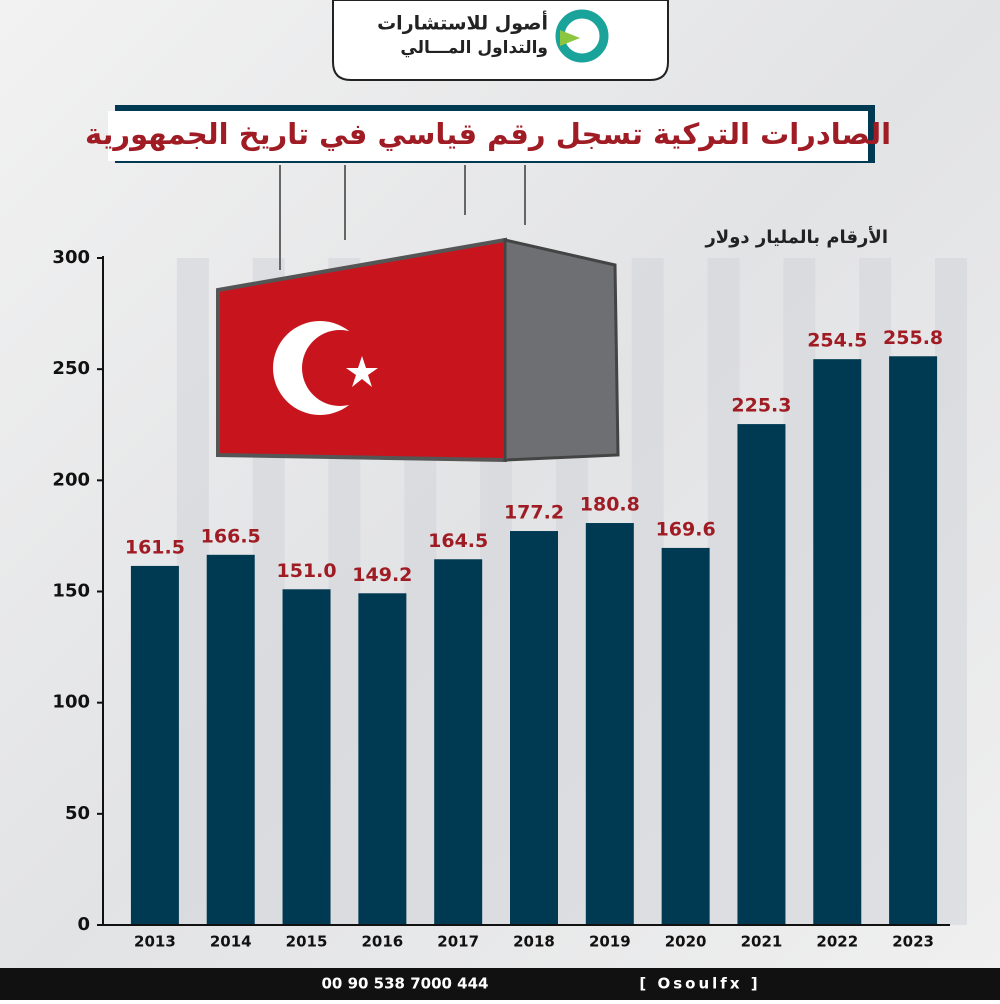  I want to click on y-tick-label: 150, so click(71, 591).